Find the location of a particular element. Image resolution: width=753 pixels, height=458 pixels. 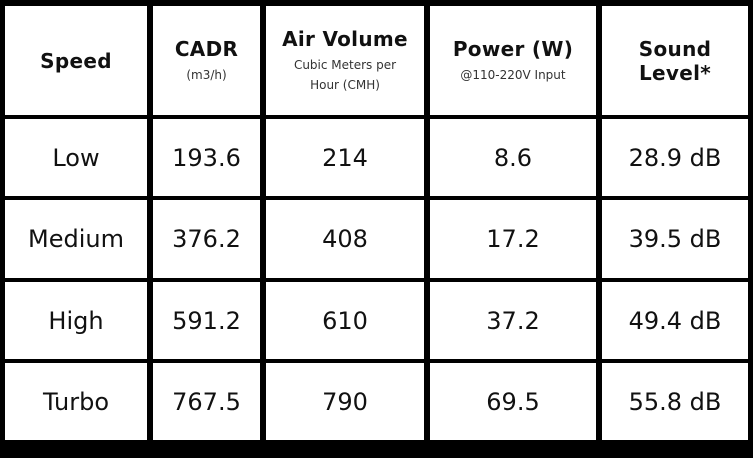

cell-value: 28.9 dB is located at coordinates (675, 157).